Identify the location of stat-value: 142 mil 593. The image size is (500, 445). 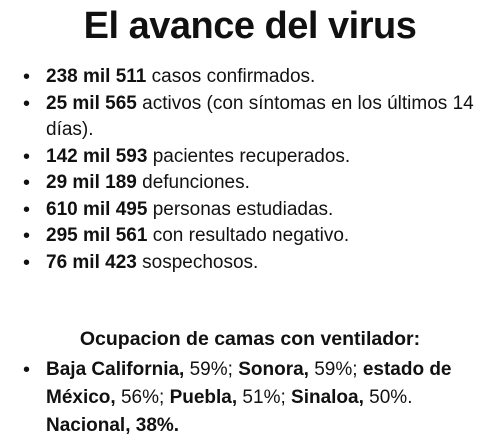
(97, 156).